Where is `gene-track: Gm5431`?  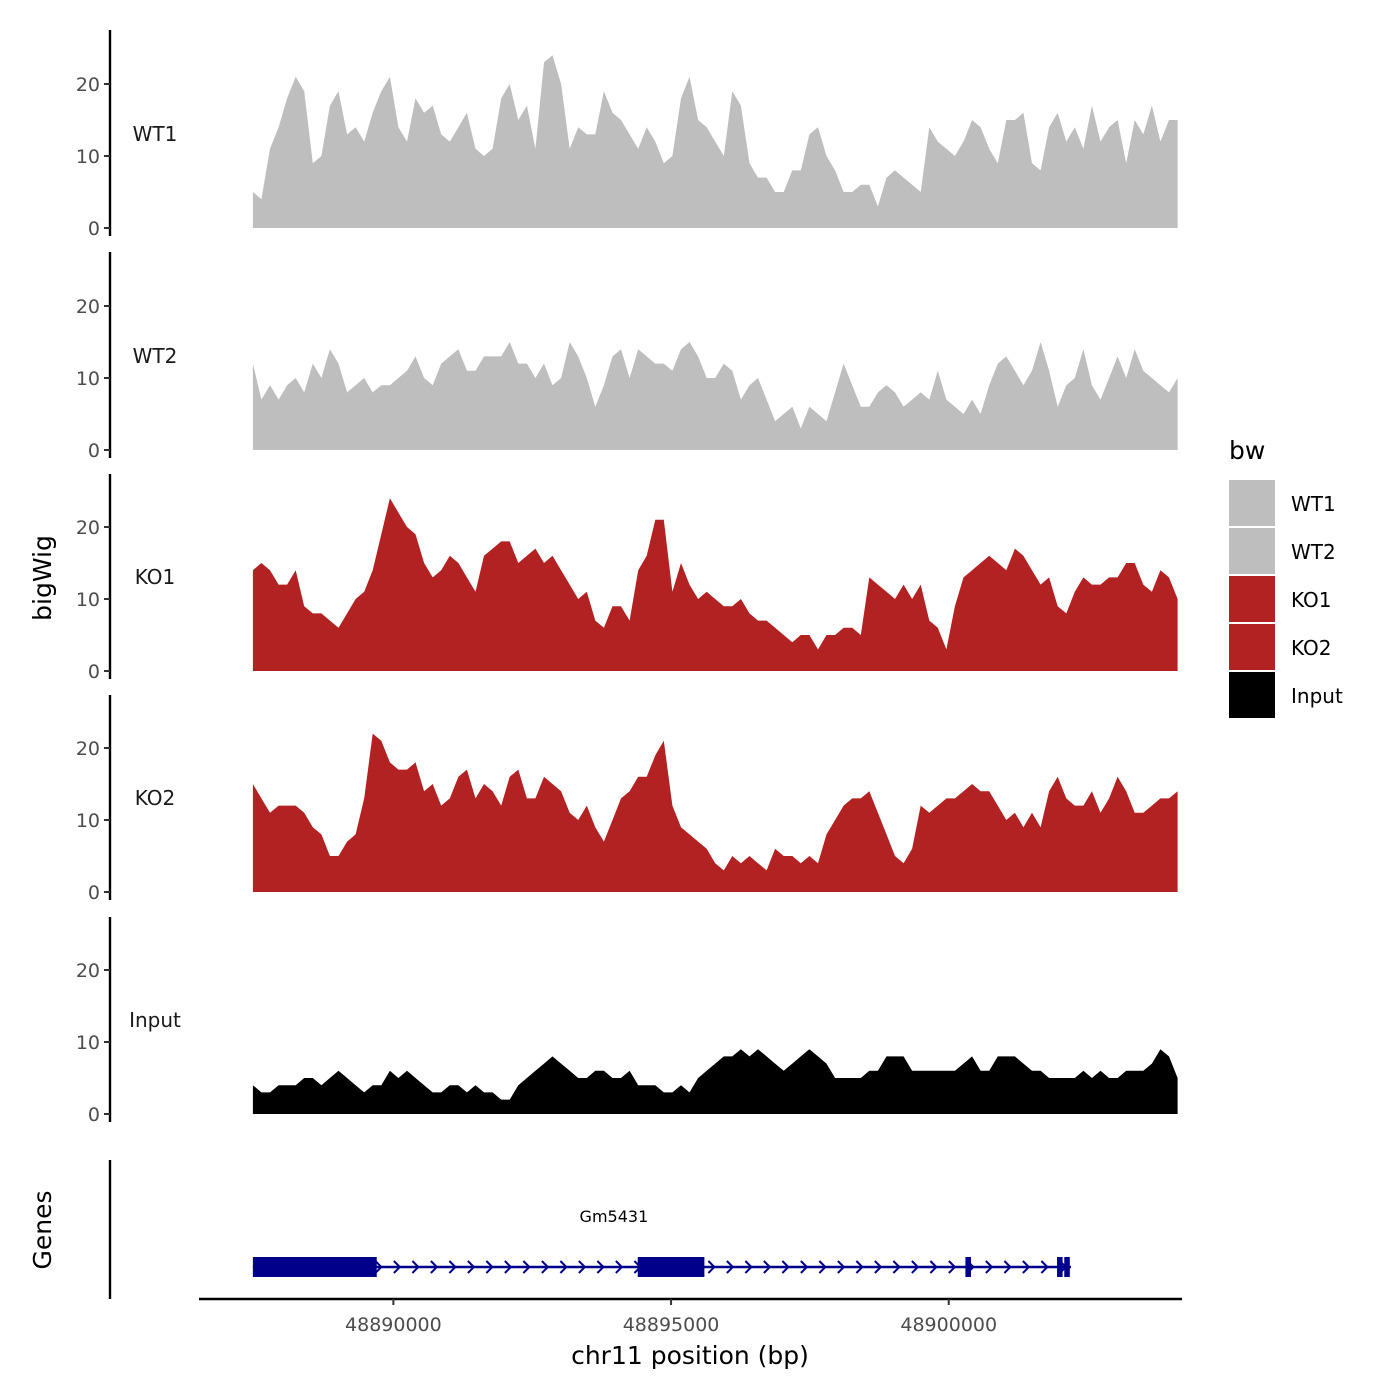
gene-track: Gm5431 is located at coordinates (589, 1229).